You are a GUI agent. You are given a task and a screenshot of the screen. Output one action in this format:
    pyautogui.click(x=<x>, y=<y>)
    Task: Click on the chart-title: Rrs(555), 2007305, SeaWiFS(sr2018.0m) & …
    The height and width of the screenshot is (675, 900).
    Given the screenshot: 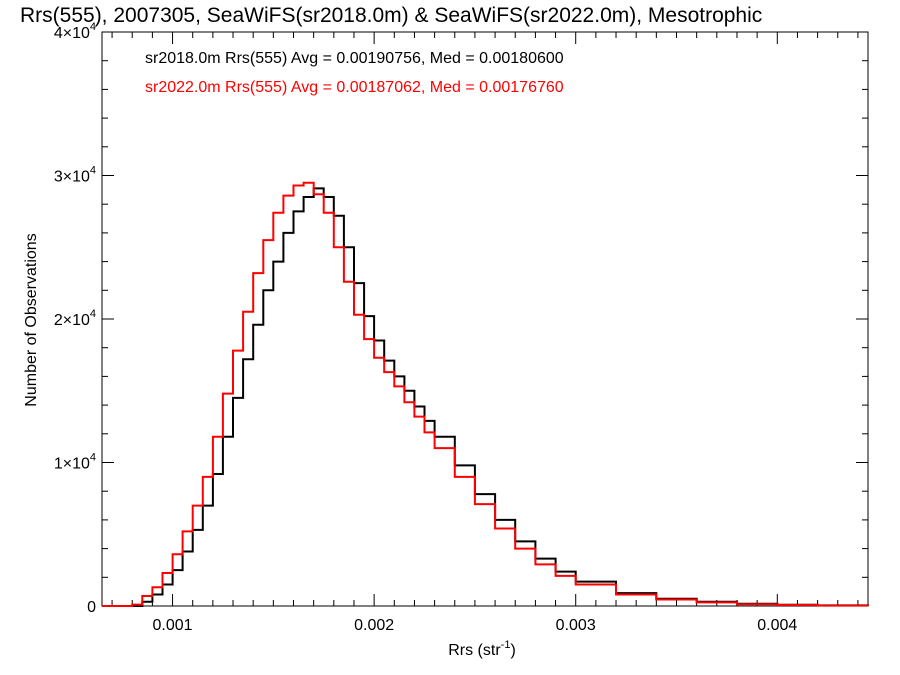 What is the action you would take?
    pyautogui.click(x=391, y=15)
    